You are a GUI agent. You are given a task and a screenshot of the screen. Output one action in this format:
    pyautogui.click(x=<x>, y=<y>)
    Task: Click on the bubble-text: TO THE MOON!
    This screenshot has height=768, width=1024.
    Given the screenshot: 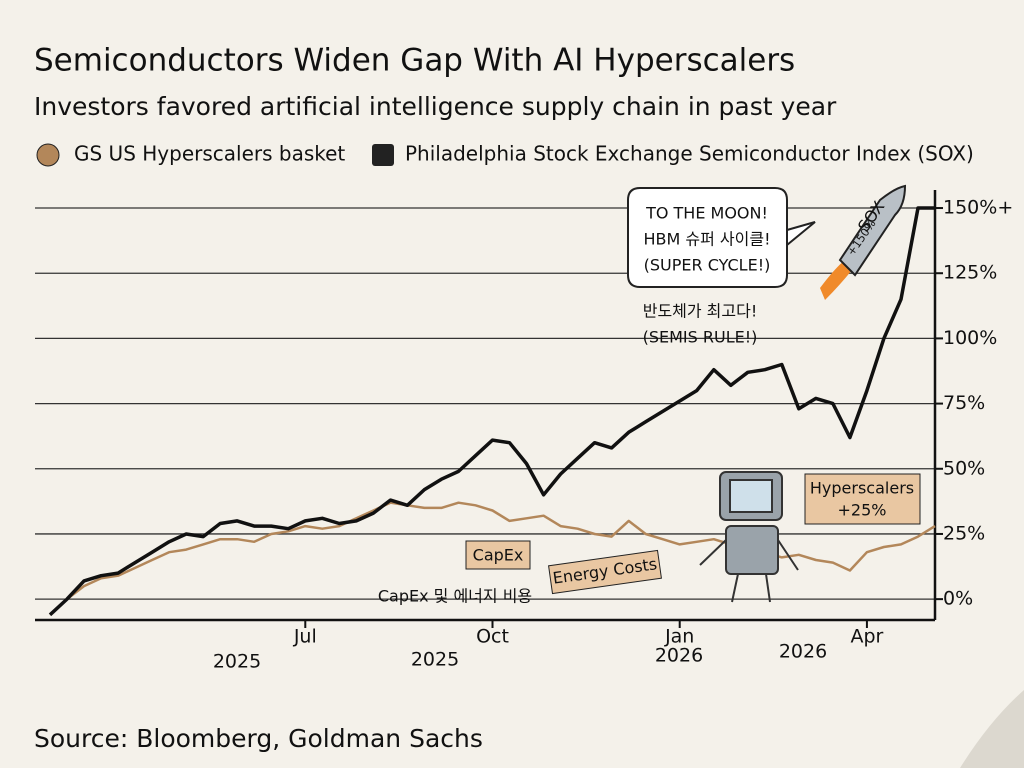 What is the action you would take?
    pyautogui.click(x=706, y=213)
    